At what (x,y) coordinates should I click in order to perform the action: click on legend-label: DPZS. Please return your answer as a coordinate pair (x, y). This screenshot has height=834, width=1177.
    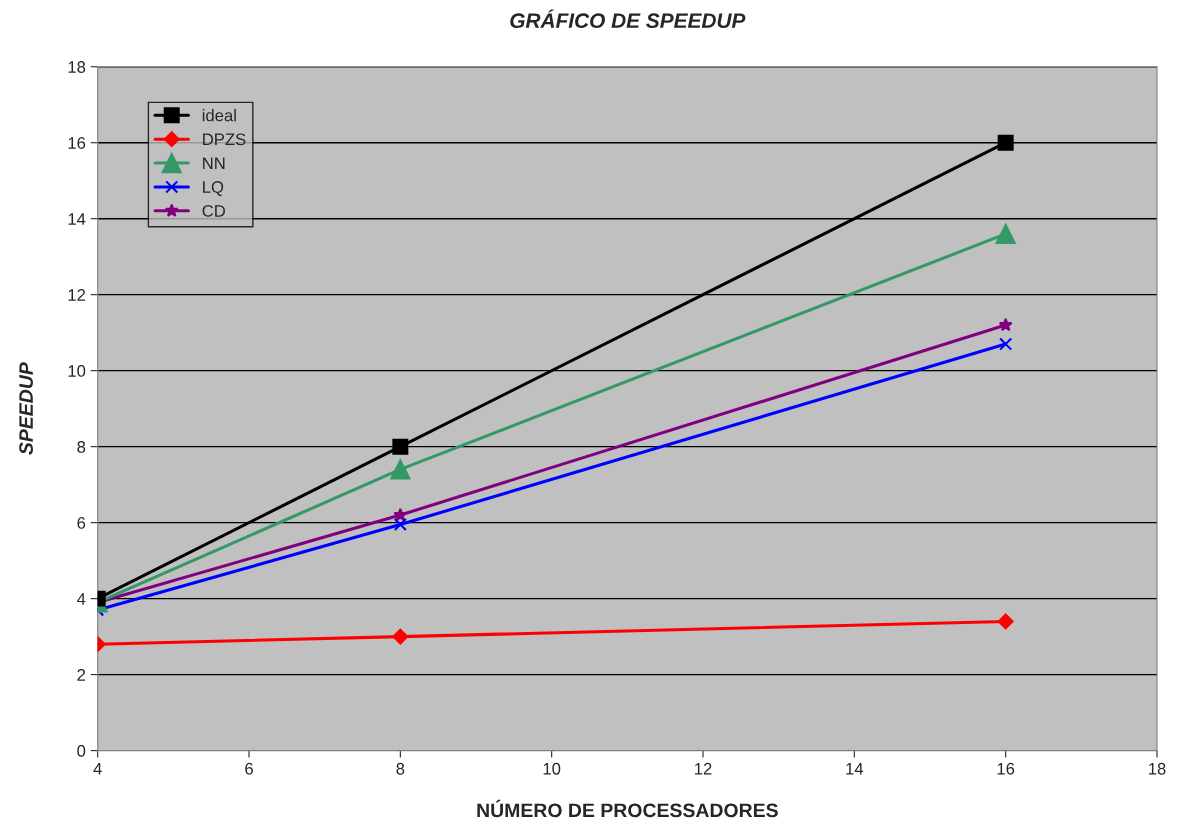
    Looking at the image, I should click on (224, 139).